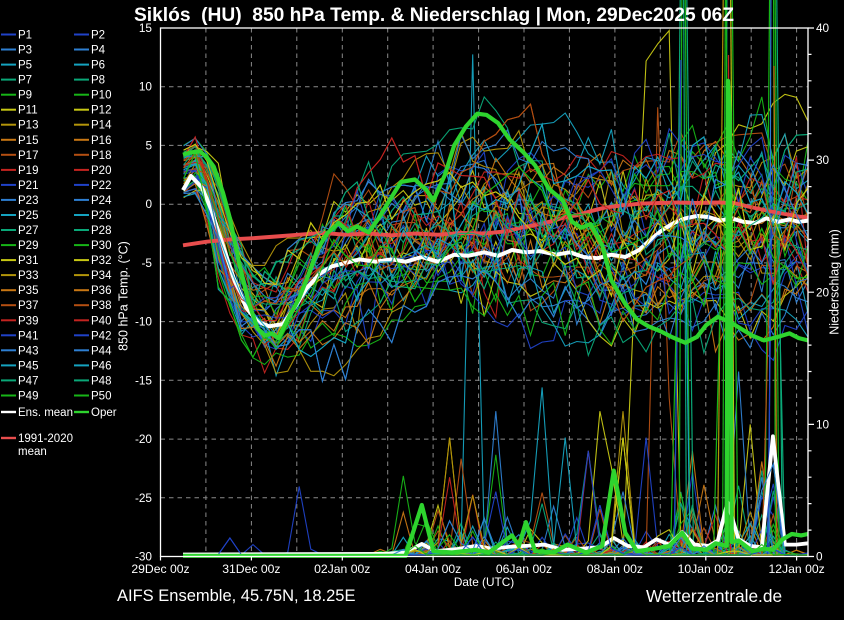 This screenshot has height=620, width=844. Describe the element at coordinates (101, 171) in the screenshot. I see `svg-text: P20` at that location.